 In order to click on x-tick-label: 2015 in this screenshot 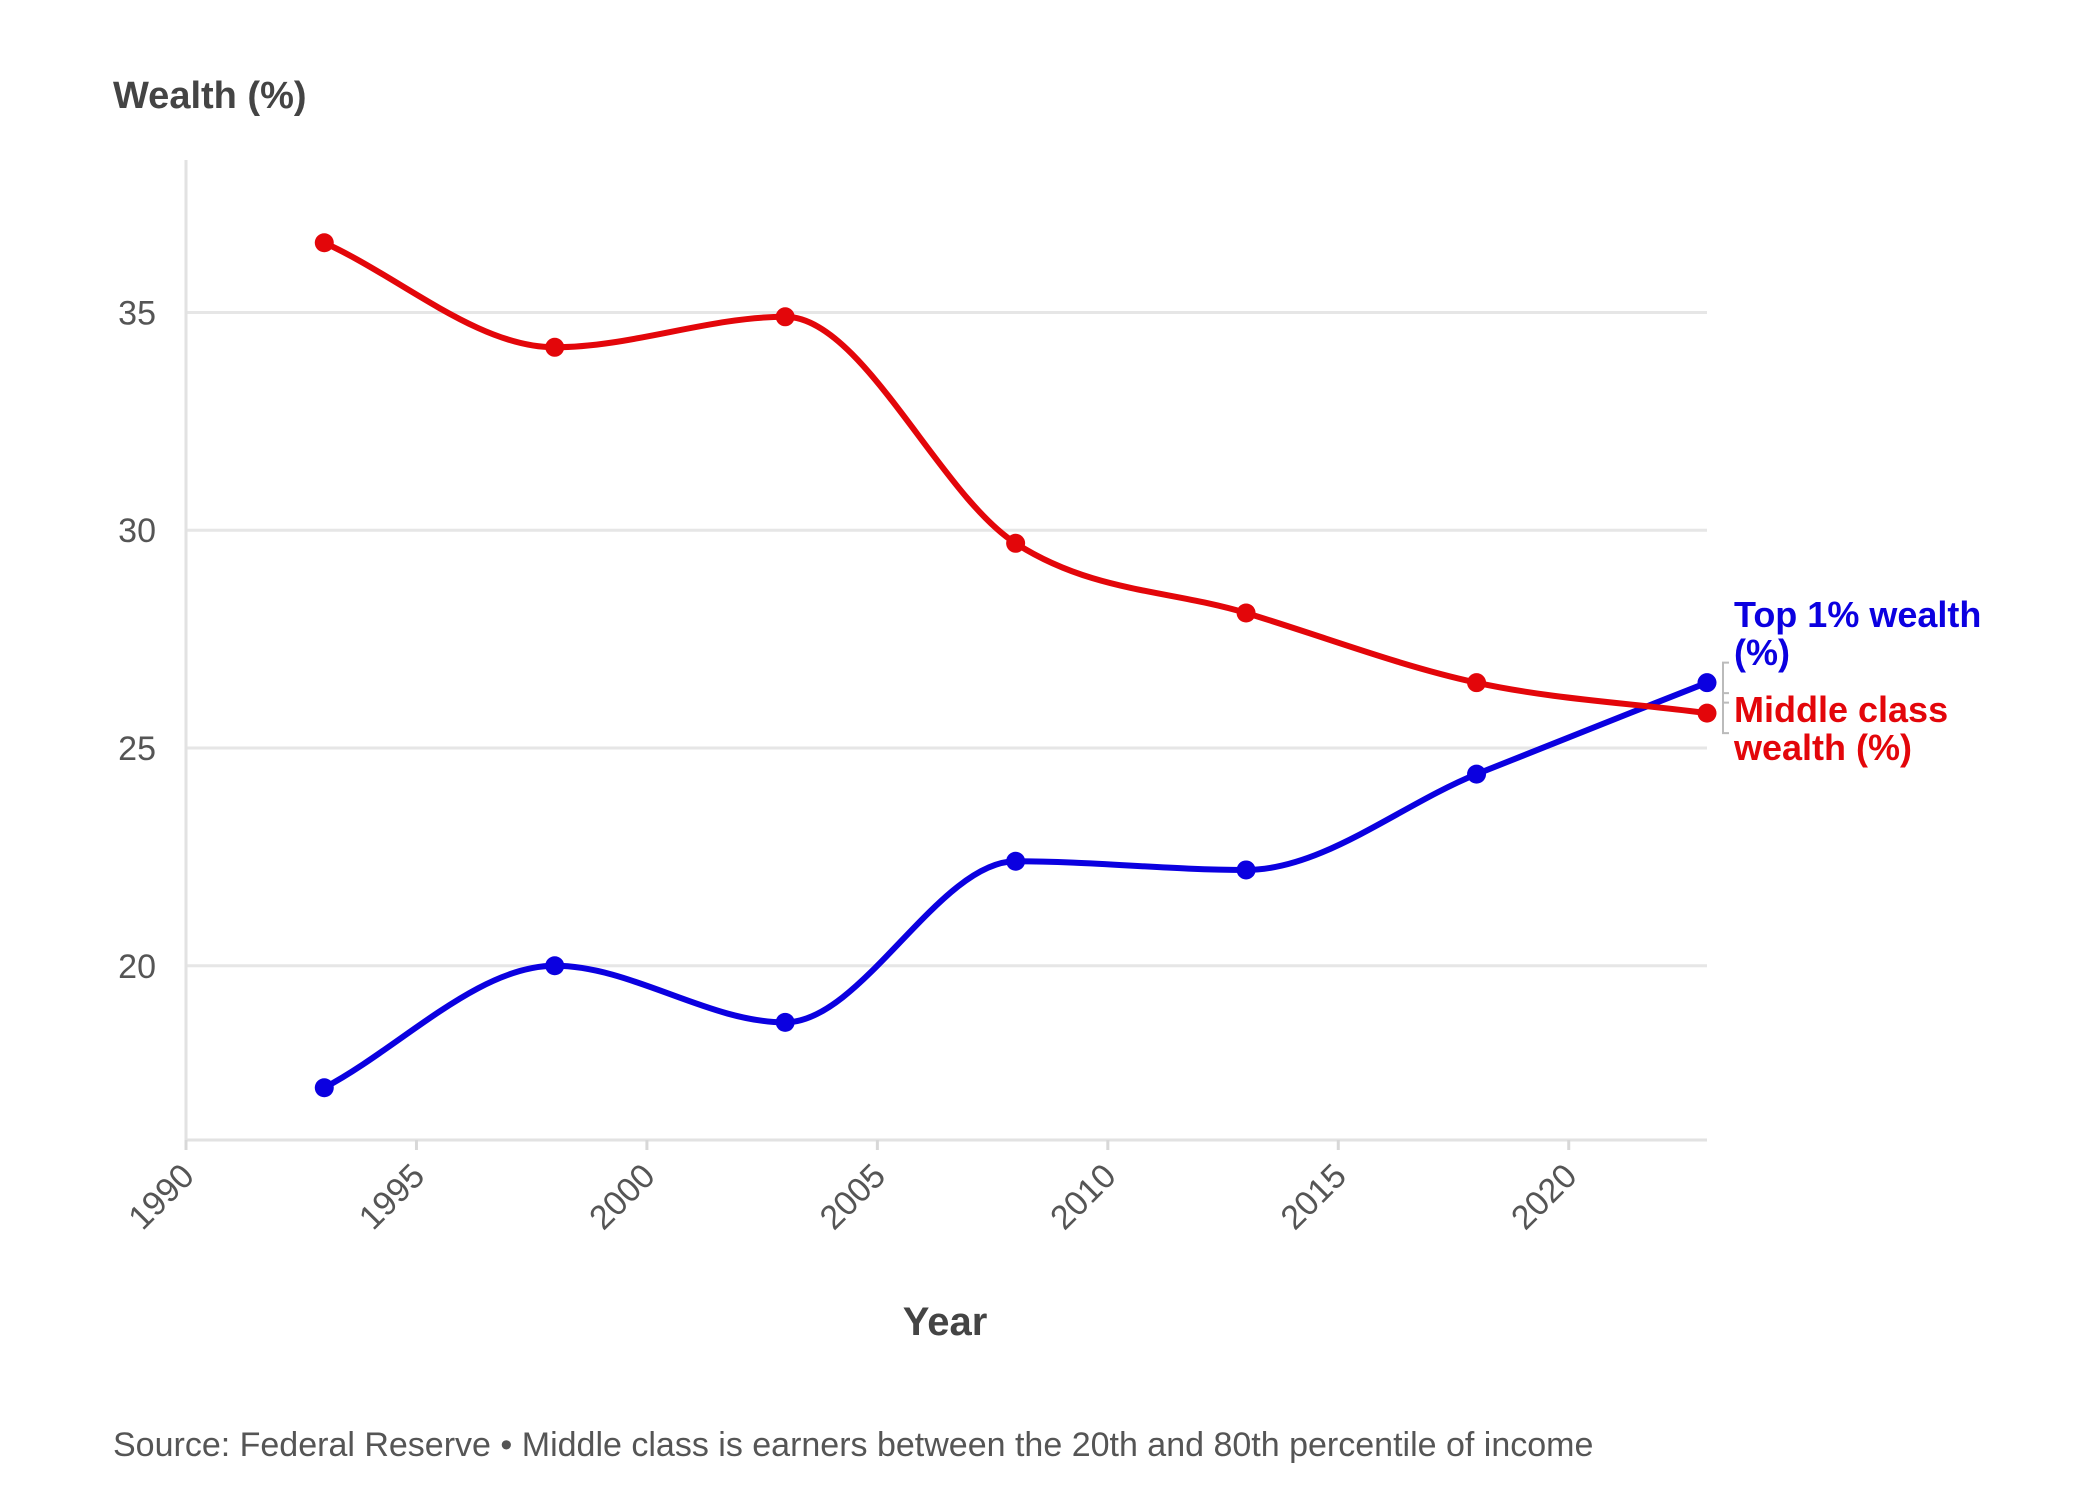, I will do `click(1314, 1197)`.